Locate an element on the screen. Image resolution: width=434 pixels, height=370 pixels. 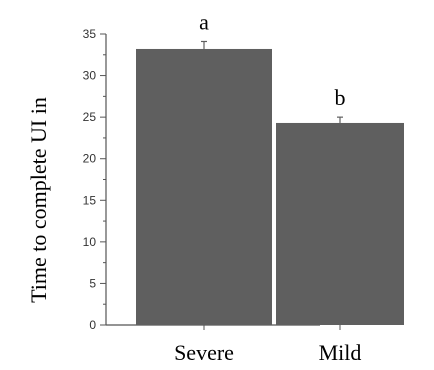
category-label: Mild is located at coordinates (340, 352).